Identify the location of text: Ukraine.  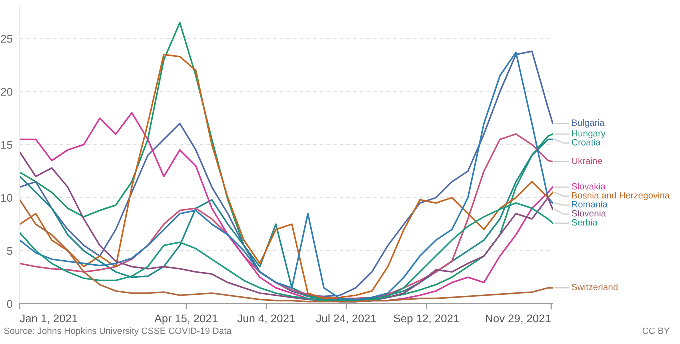
(587, 161).